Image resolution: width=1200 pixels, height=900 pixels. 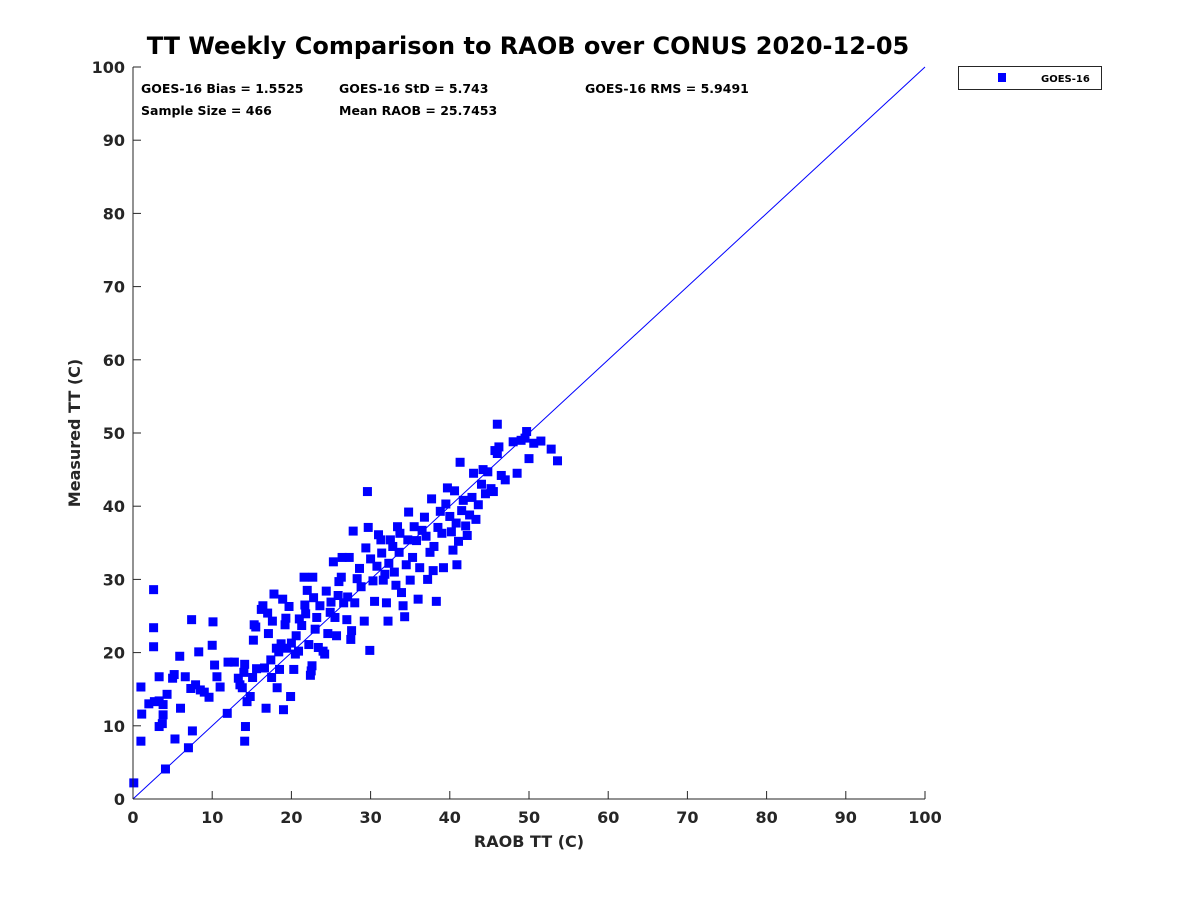 What do you see at coordinates (346, 603) in the screenshot?
I see `data-points` at bounding box center [346, 603].